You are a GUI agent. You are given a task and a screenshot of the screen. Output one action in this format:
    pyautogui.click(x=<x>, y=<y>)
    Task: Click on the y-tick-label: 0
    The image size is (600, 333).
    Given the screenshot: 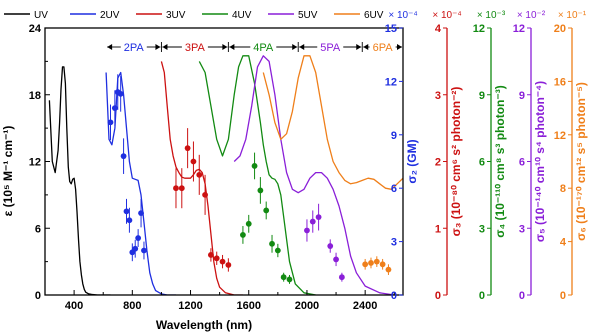 What is the action you would take?
    pyautogui.click(x=38, y=296)
    